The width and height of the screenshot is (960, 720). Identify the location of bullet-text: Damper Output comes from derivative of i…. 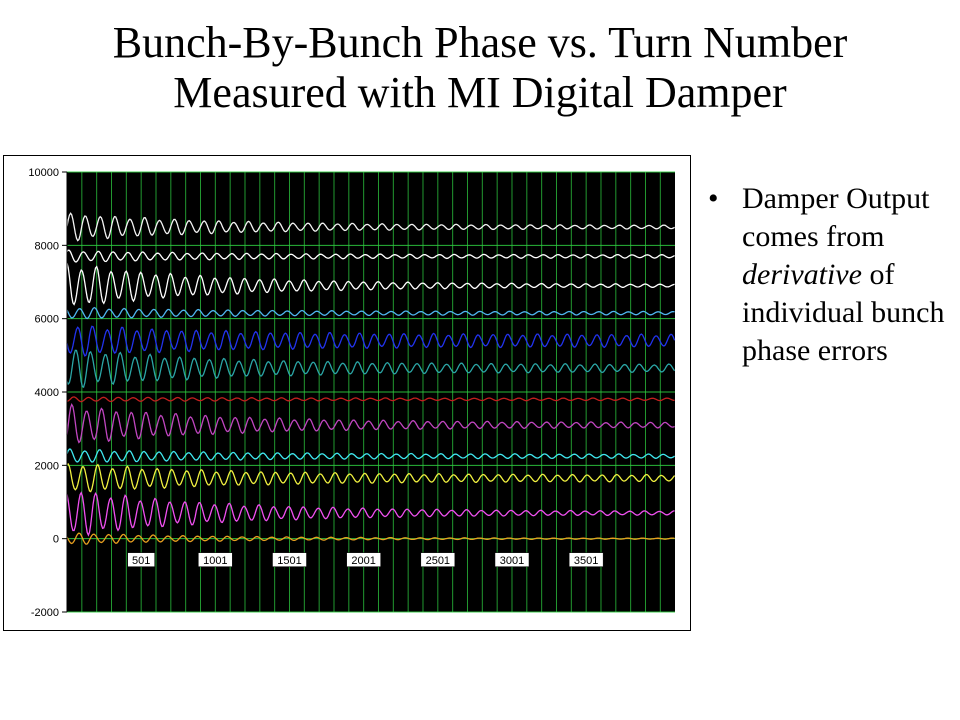
(847, 275).